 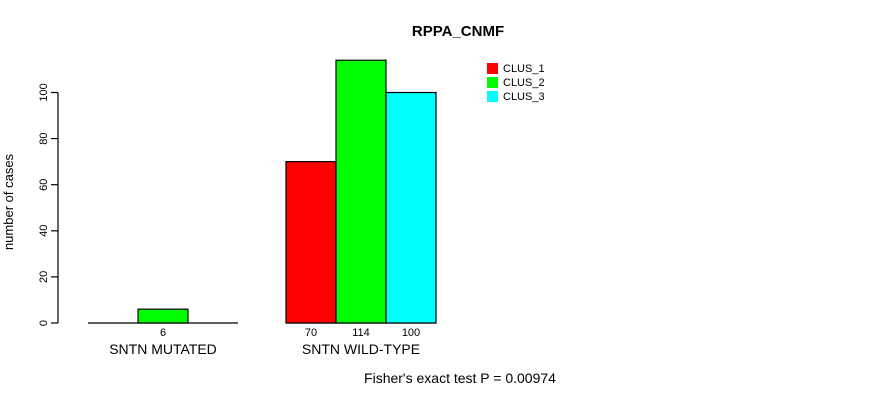 What do you see at coordinates (411, 333) in the screenshot?
I see `bar-value-label: 100` at bounding box center [411, 333].